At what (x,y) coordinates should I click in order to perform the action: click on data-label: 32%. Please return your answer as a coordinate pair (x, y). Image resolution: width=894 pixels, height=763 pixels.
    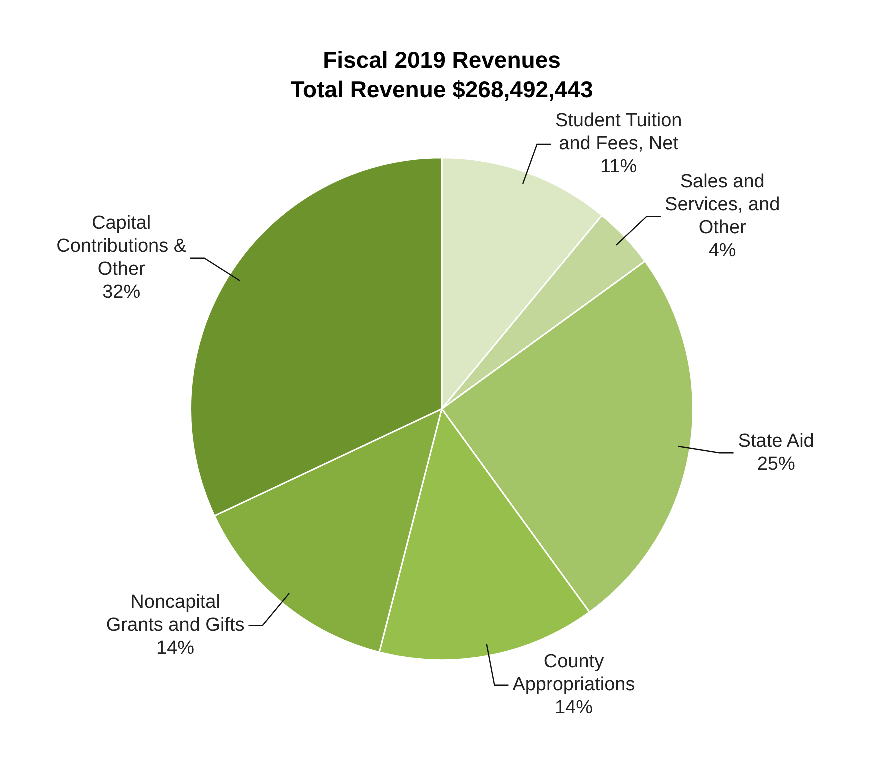
    Looking at the image, I should click on (121, 293).